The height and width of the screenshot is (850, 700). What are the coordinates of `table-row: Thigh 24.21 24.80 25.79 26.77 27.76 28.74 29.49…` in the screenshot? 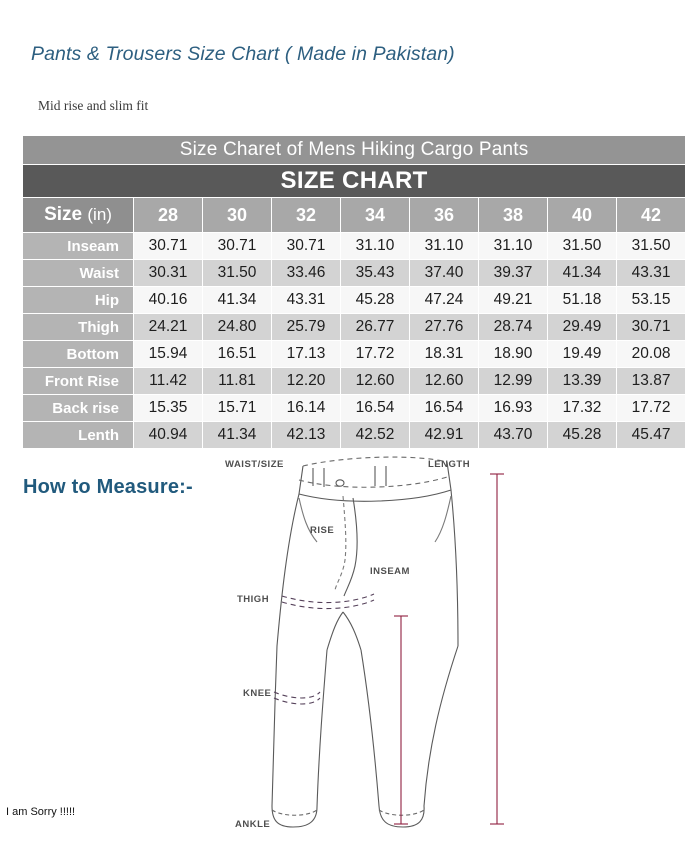 It's located at (354, 327).